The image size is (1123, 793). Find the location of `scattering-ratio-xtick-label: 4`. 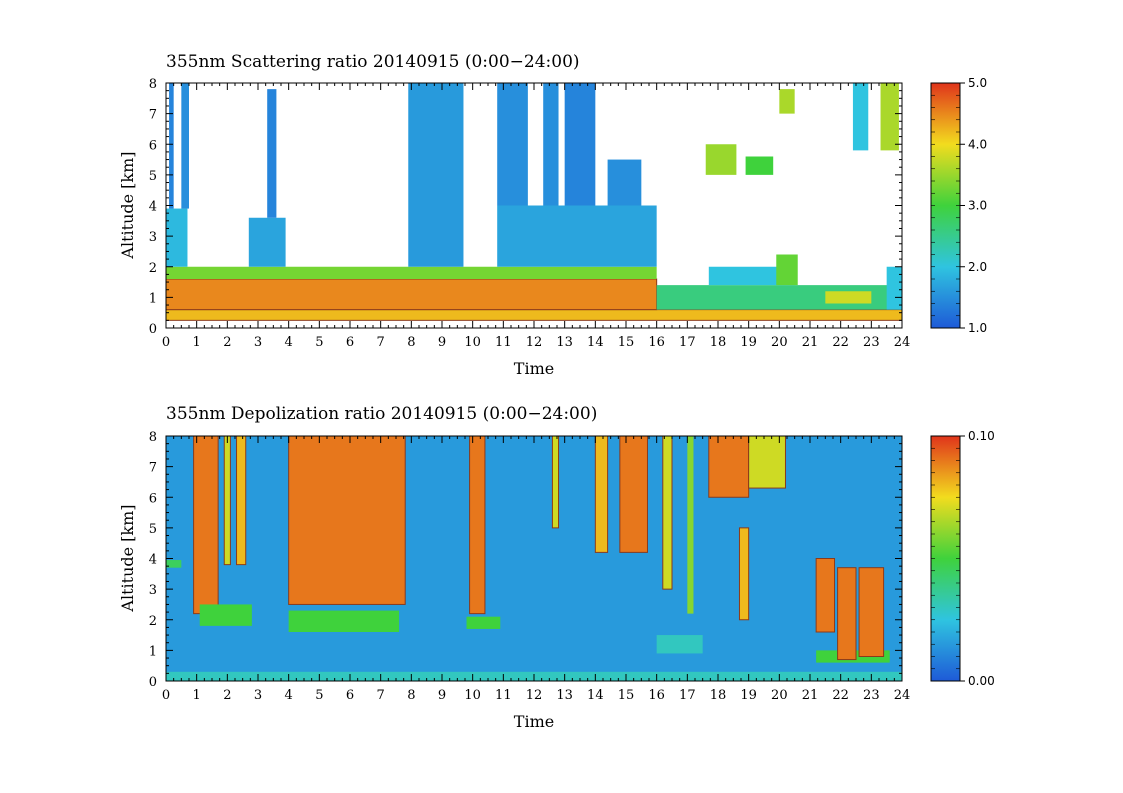

scattering-ratio-xtick-label: 4 is located at coordinates (289, 342).